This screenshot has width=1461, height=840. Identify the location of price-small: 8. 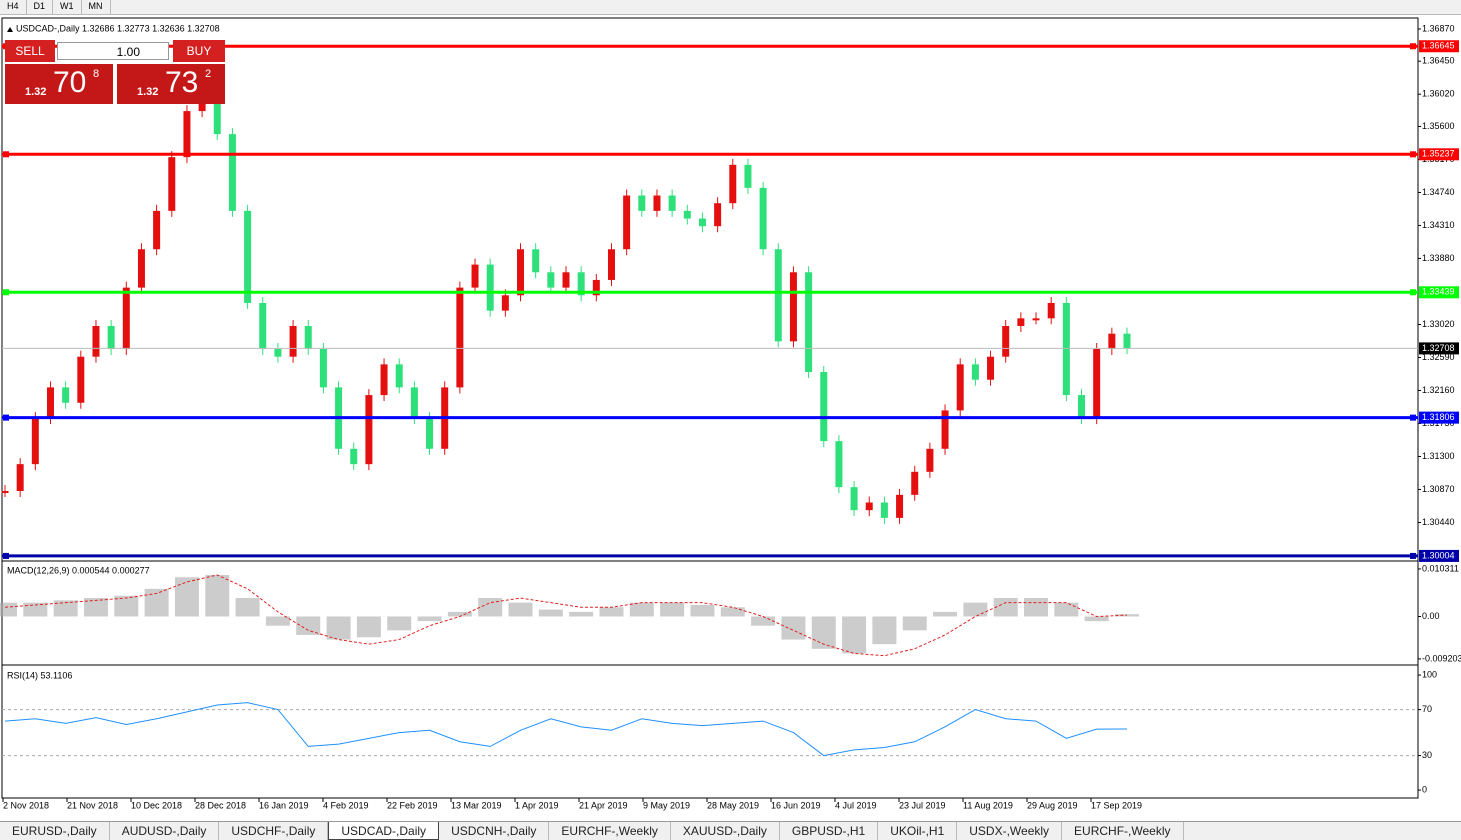
(96, 74).